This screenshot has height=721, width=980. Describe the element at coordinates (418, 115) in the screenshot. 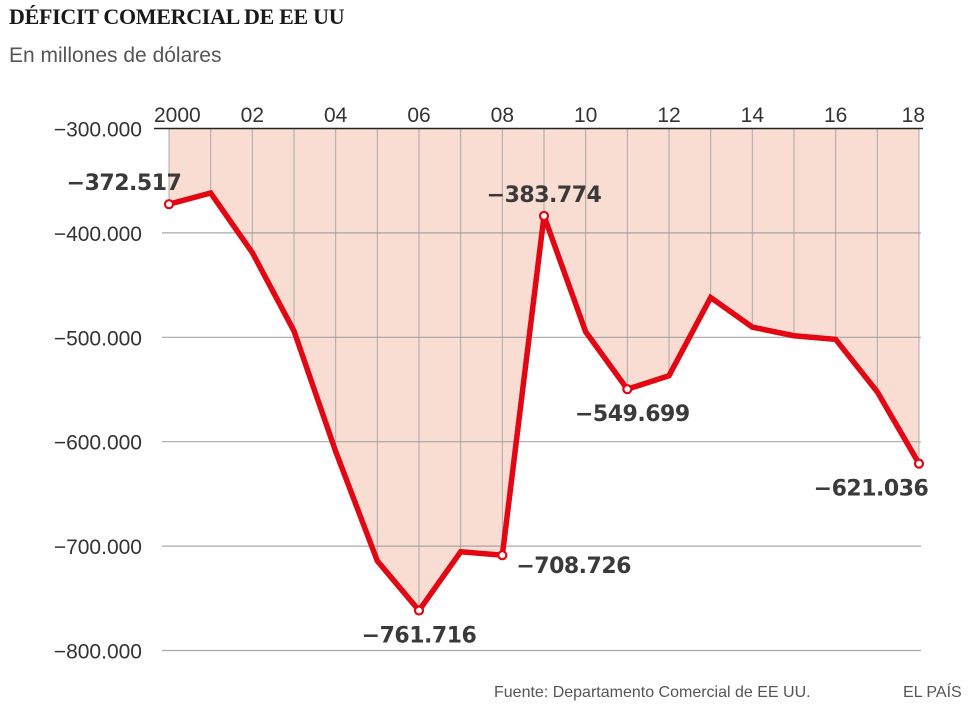

I see `x-tick-label: 06` at that location.